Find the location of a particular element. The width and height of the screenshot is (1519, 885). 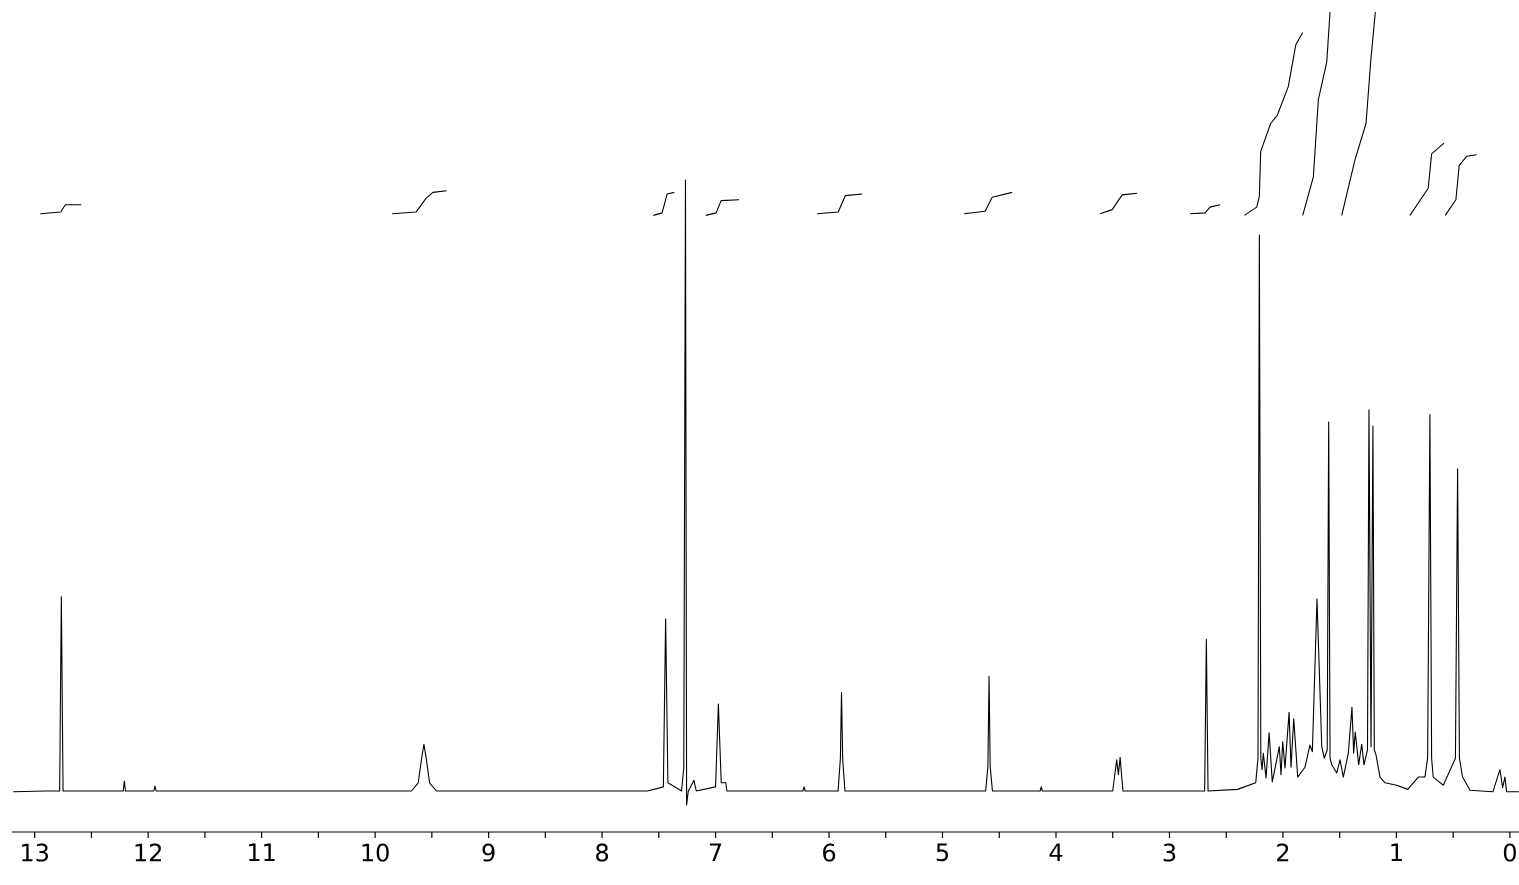

x-tick-label: 12 is located at coordinates (148, 852).